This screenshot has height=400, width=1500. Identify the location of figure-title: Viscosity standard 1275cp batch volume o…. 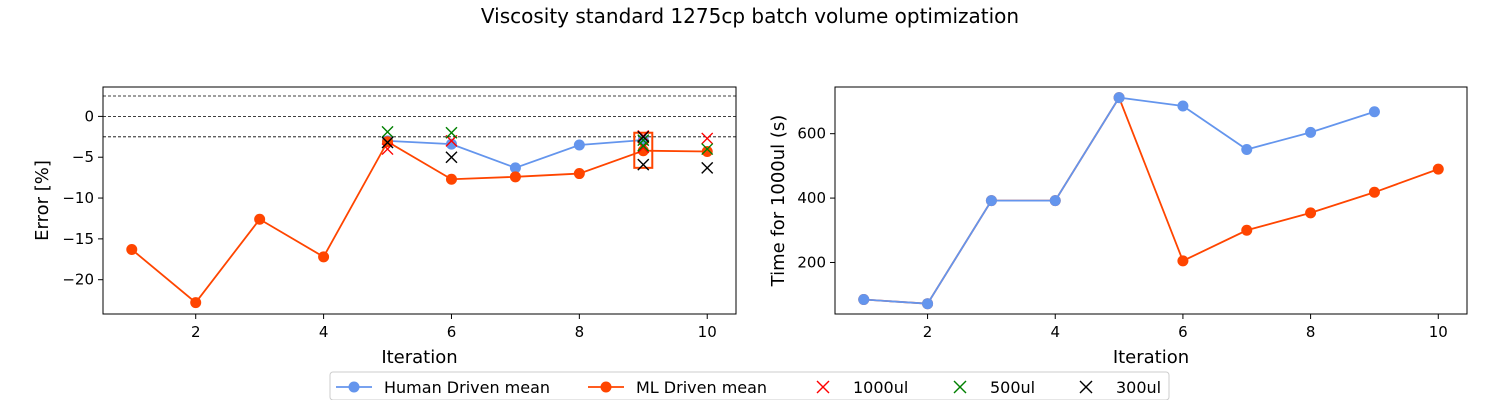
(750, 16).